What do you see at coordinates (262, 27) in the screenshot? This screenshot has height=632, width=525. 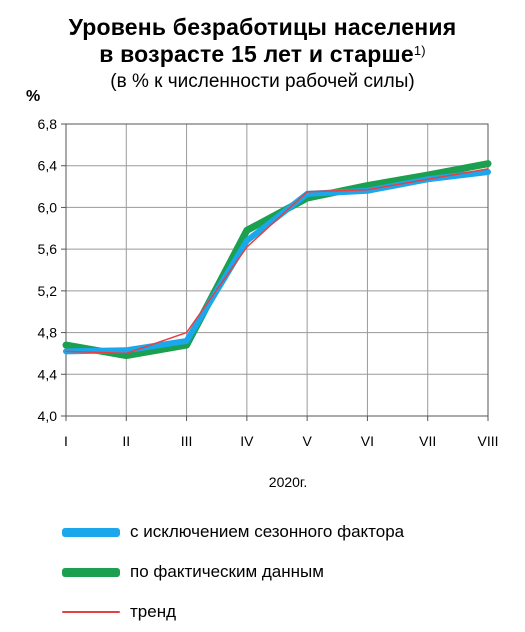 I see `chart-title-line-1: Уровень безработицы населения` at bounding box center [262, 27].